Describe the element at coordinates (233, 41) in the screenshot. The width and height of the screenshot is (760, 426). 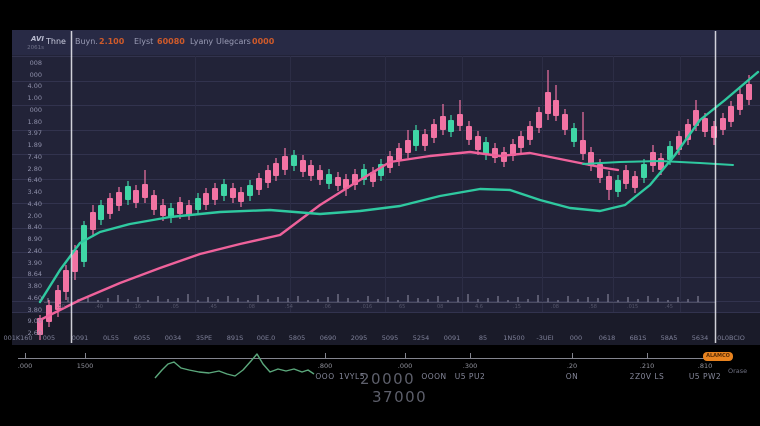
I see `ulegcars-label: Ulegcars` at that location.